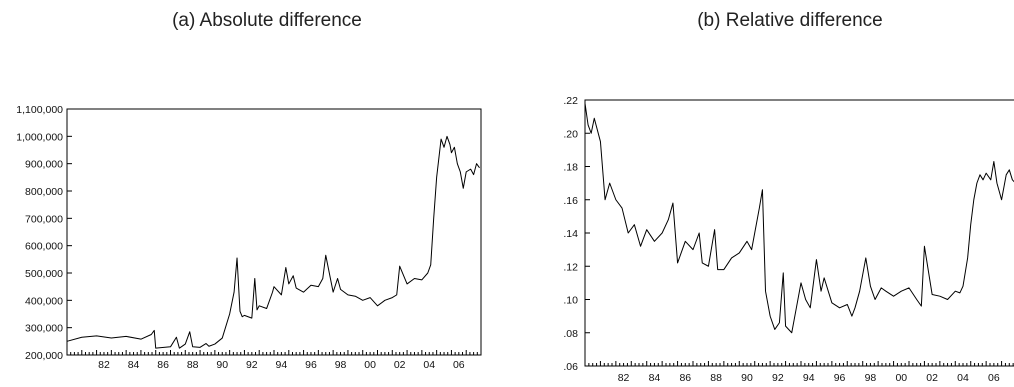  What do you see at coordinates (44, 247) in the screenshot?
I see `y-tick-label: 600,000` at bounding box center [44, 247].